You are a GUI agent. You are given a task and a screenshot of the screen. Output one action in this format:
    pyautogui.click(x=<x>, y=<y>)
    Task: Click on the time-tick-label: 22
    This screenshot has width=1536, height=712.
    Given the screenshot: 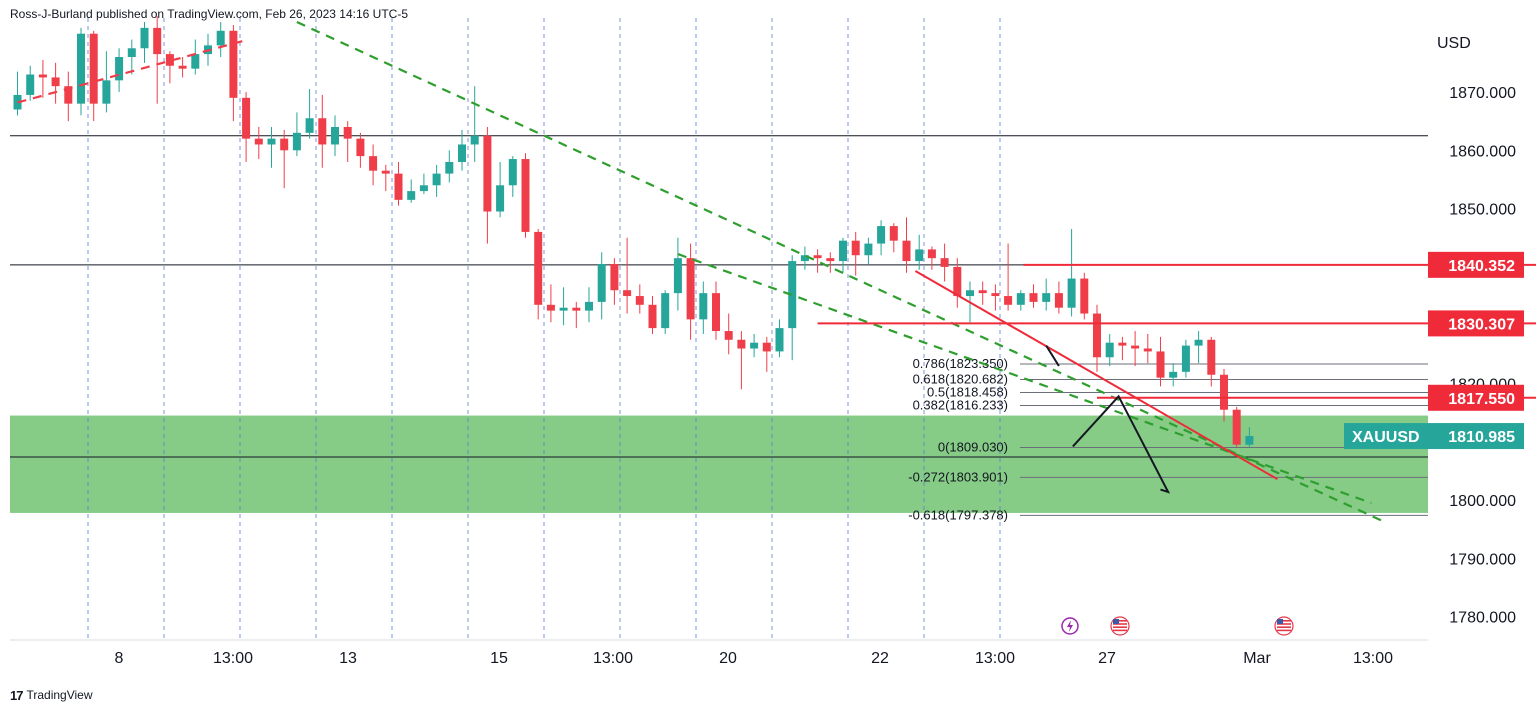 What is the action you would take?
    pyautogui.click(x=880, y=658)
    